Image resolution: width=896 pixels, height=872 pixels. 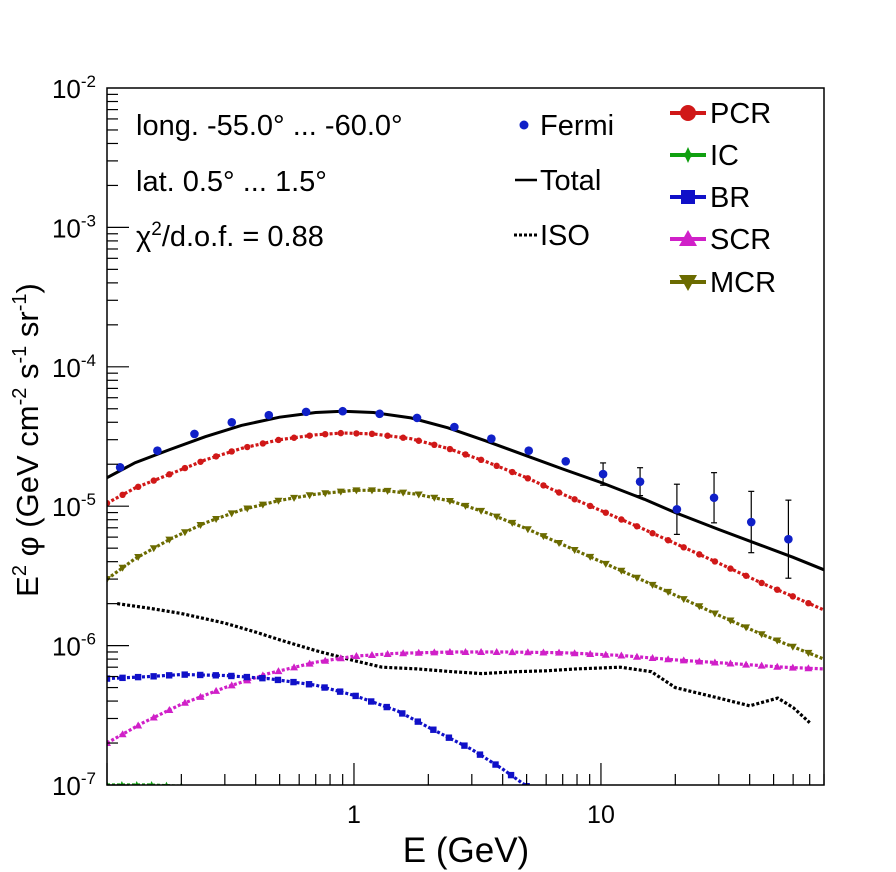 What do you see at coordinates (524, 125) in the screenshot?
I see `legend-fermi-marker` at bounding box center [524, 125].